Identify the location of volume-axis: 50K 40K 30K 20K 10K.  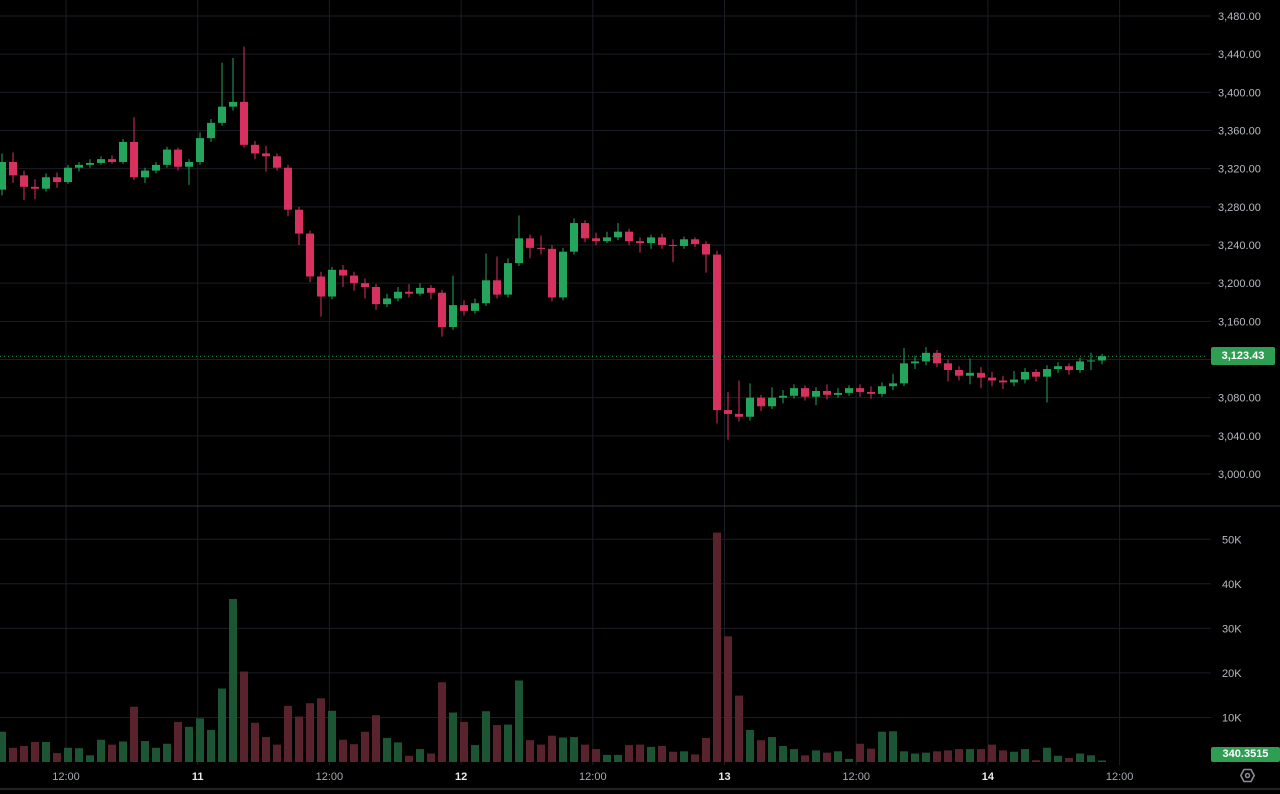
(1232, 629).